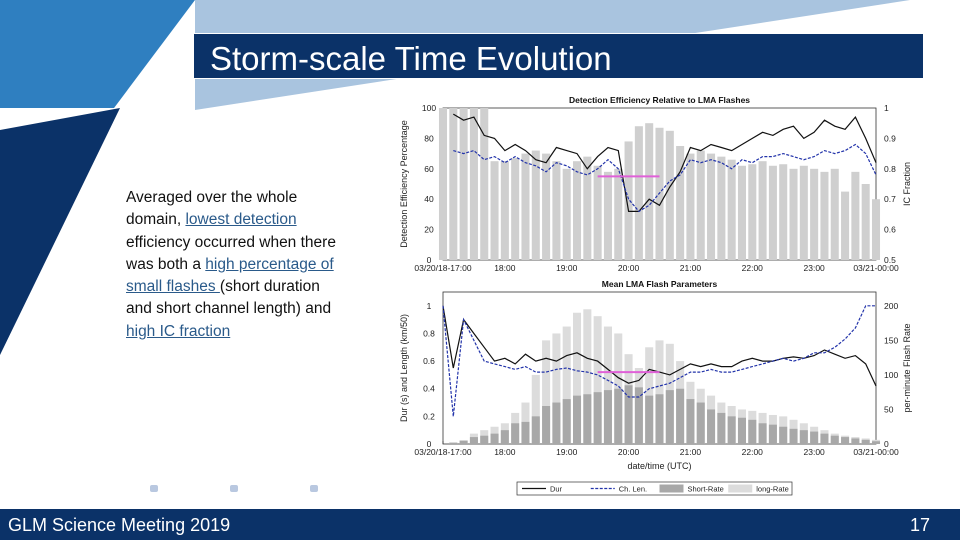 The image size is (960, 540). What do you see at coordinates (671, 488) in the screenshot?
I see `legend-swatch-bar` at bounding box center [671, 488].